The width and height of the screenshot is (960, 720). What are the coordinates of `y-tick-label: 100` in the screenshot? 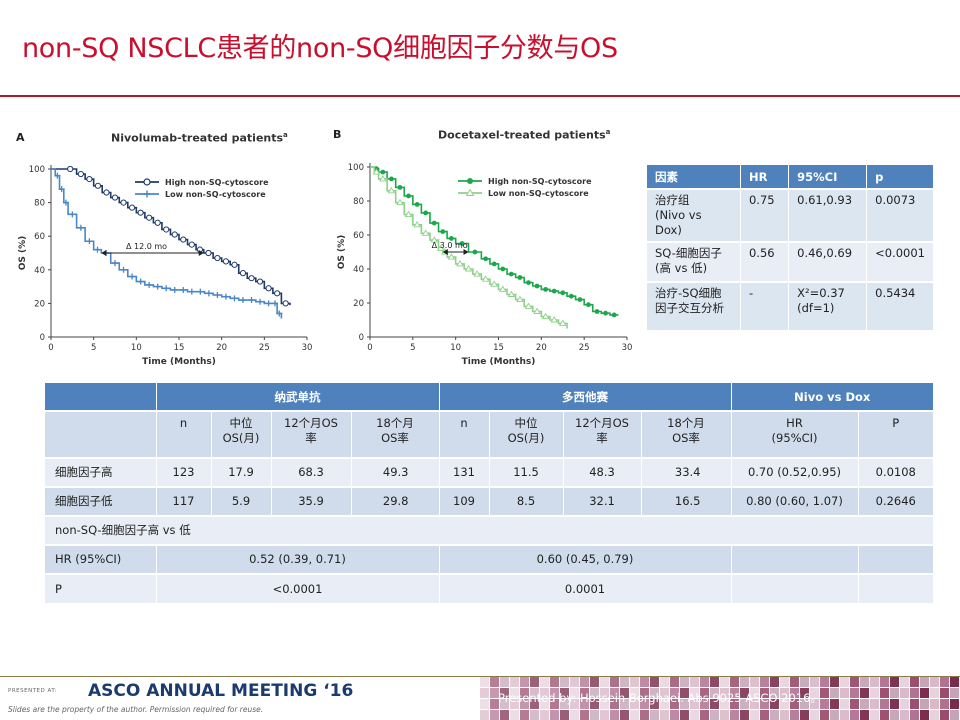 It's located at (37, 170).